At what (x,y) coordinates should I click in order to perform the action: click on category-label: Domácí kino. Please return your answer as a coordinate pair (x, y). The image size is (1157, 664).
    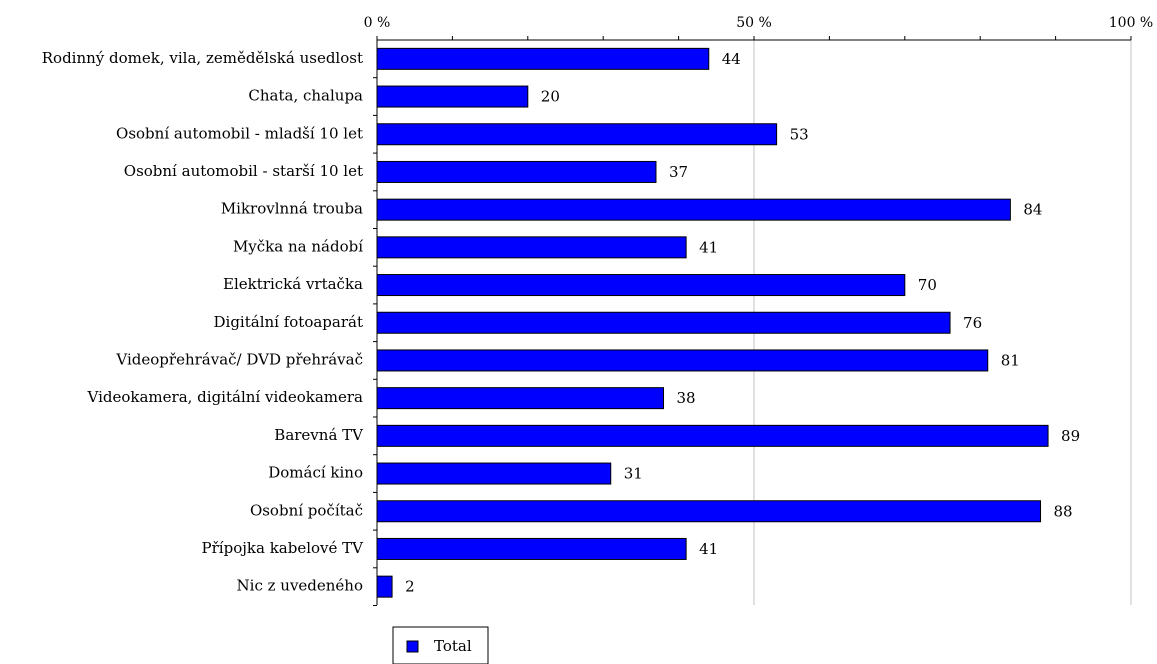
    Looking at the image, I should click on (315, 473).